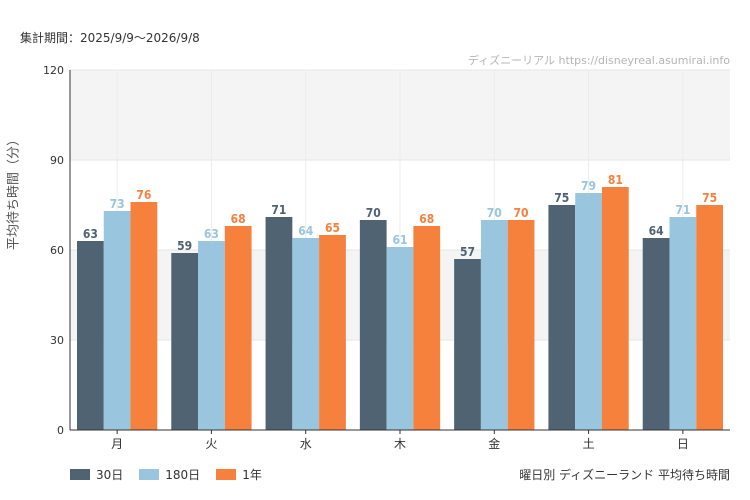 This screenshot has height=500, width=750. Describe the element at coordinates (399, 240) in the screenshot. I see `data-label: 61` at that location.